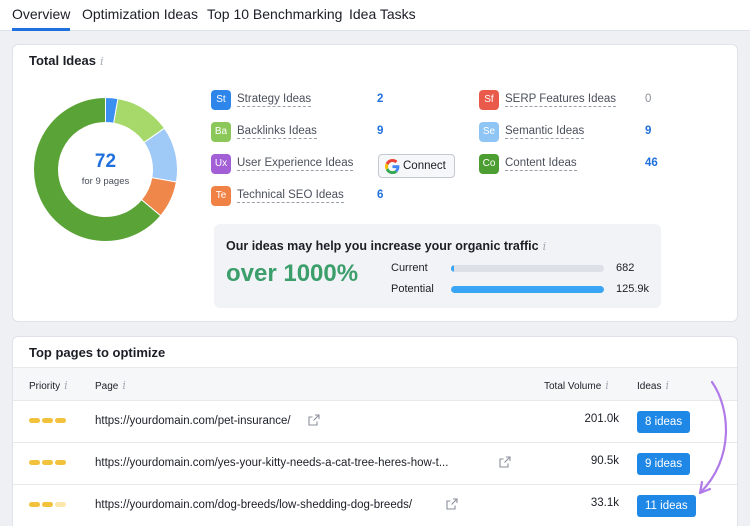 The image size is (750, 526). What do you see at coordinates (221, 164) in the screenshot?
I see `user-experience-badge-icon: Ux` at bounding box center [221, 164].